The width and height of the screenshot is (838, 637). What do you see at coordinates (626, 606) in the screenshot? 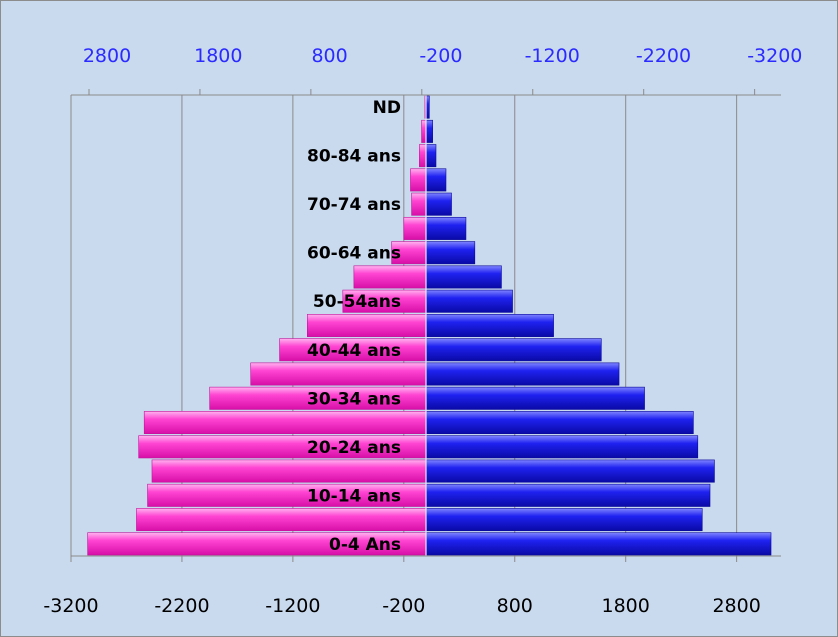
I see `bottom-tick-label: 1800` at bounding box center [626, 606].